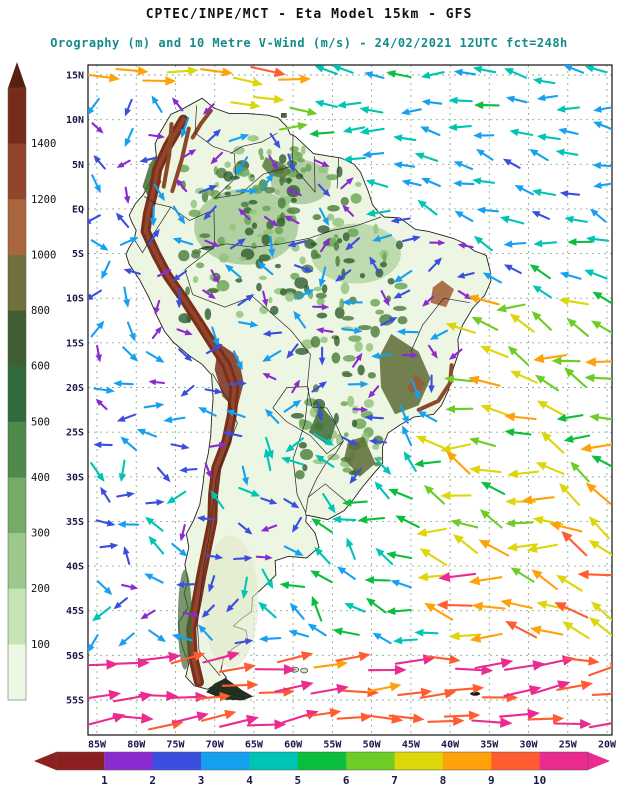  What do you see at coordinates (254, 143) in the screenshot?
I see `river` at bounding box center [254, 143].